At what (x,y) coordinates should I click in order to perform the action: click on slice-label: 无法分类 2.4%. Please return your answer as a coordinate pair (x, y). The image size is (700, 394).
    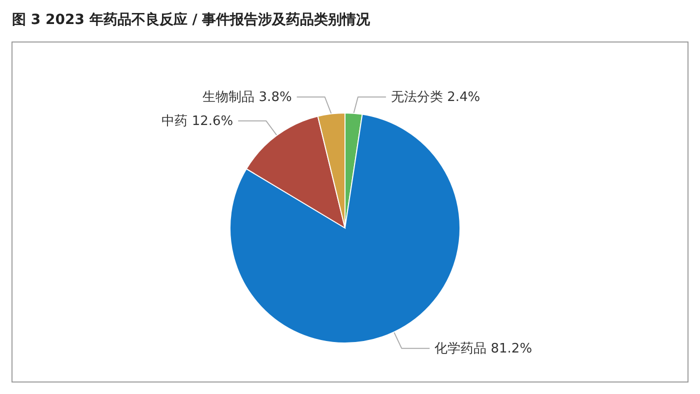
    Looking at the image, I should click on (435, 97).